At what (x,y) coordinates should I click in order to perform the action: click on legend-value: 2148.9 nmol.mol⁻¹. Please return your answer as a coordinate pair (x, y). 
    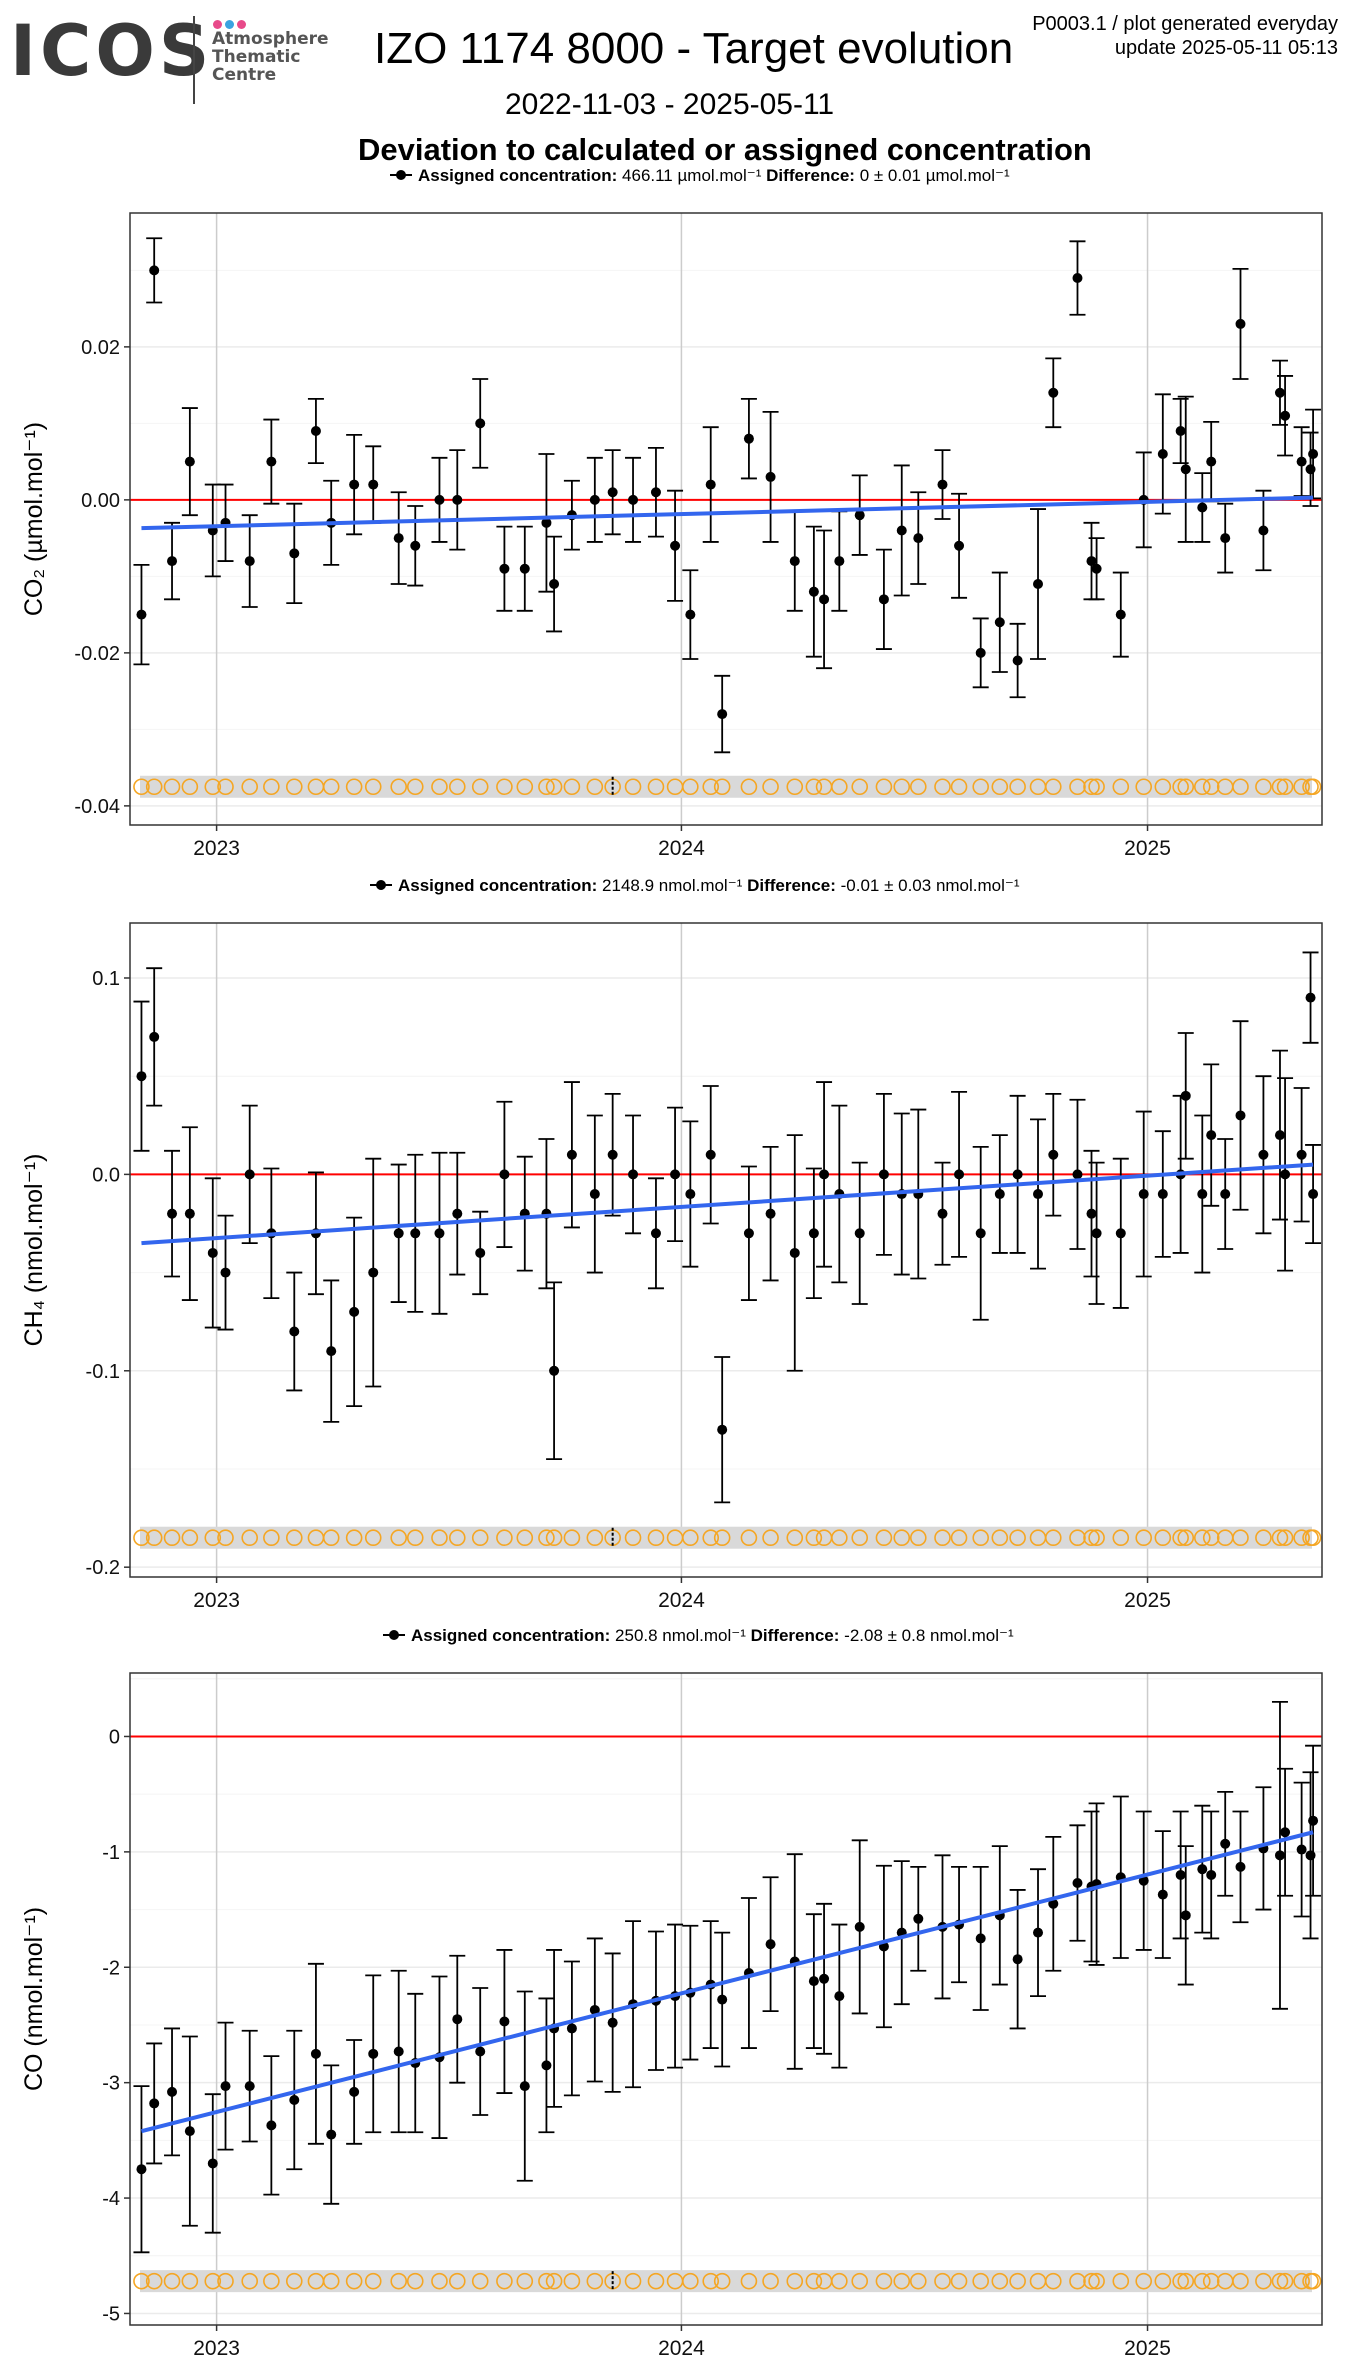
    Looking at the image, I should click on (674, 885).